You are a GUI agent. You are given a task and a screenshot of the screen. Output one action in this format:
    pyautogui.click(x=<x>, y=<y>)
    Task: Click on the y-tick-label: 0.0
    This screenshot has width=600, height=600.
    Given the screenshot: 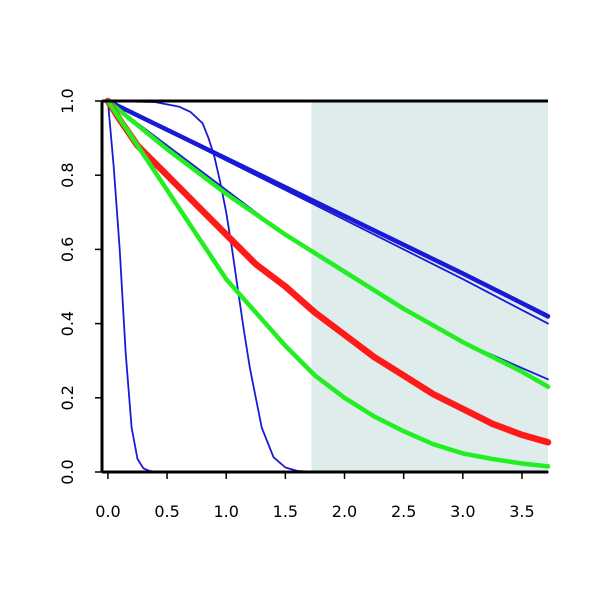 What is the action you would take?
    pyautogui.click(x=67, y=471)
    